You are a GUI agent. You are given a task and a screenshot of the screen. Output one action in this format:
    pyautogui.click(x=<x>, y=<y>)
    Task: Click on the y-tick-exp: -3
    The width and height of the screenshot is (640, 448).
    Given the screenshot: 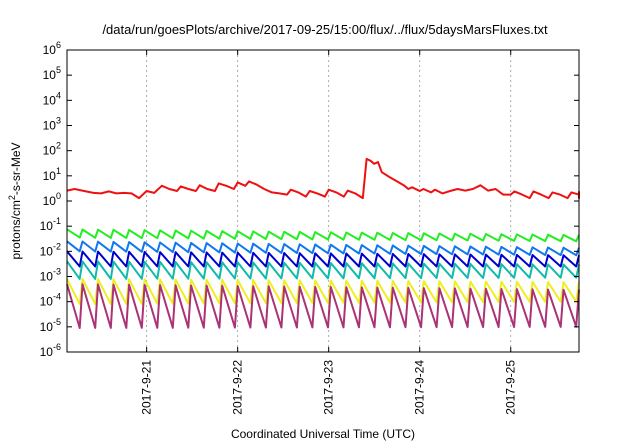 What is the action you would take?
    pyautogui.click(x=57, y=272)
    